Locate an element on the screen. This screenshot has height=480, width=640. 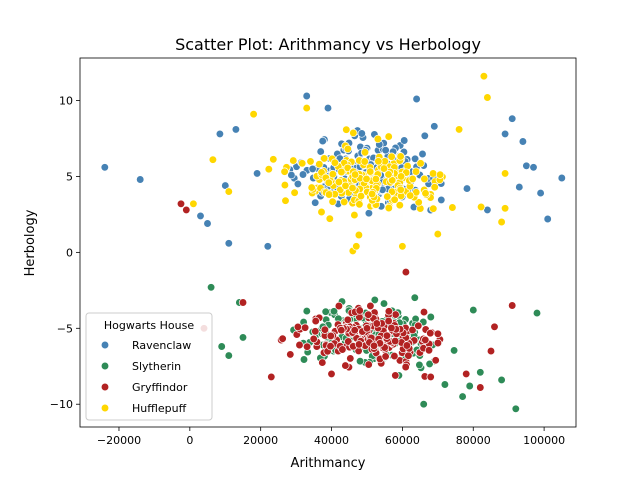
legend-title: Hogwarts House is located at coordinates (149, 325).